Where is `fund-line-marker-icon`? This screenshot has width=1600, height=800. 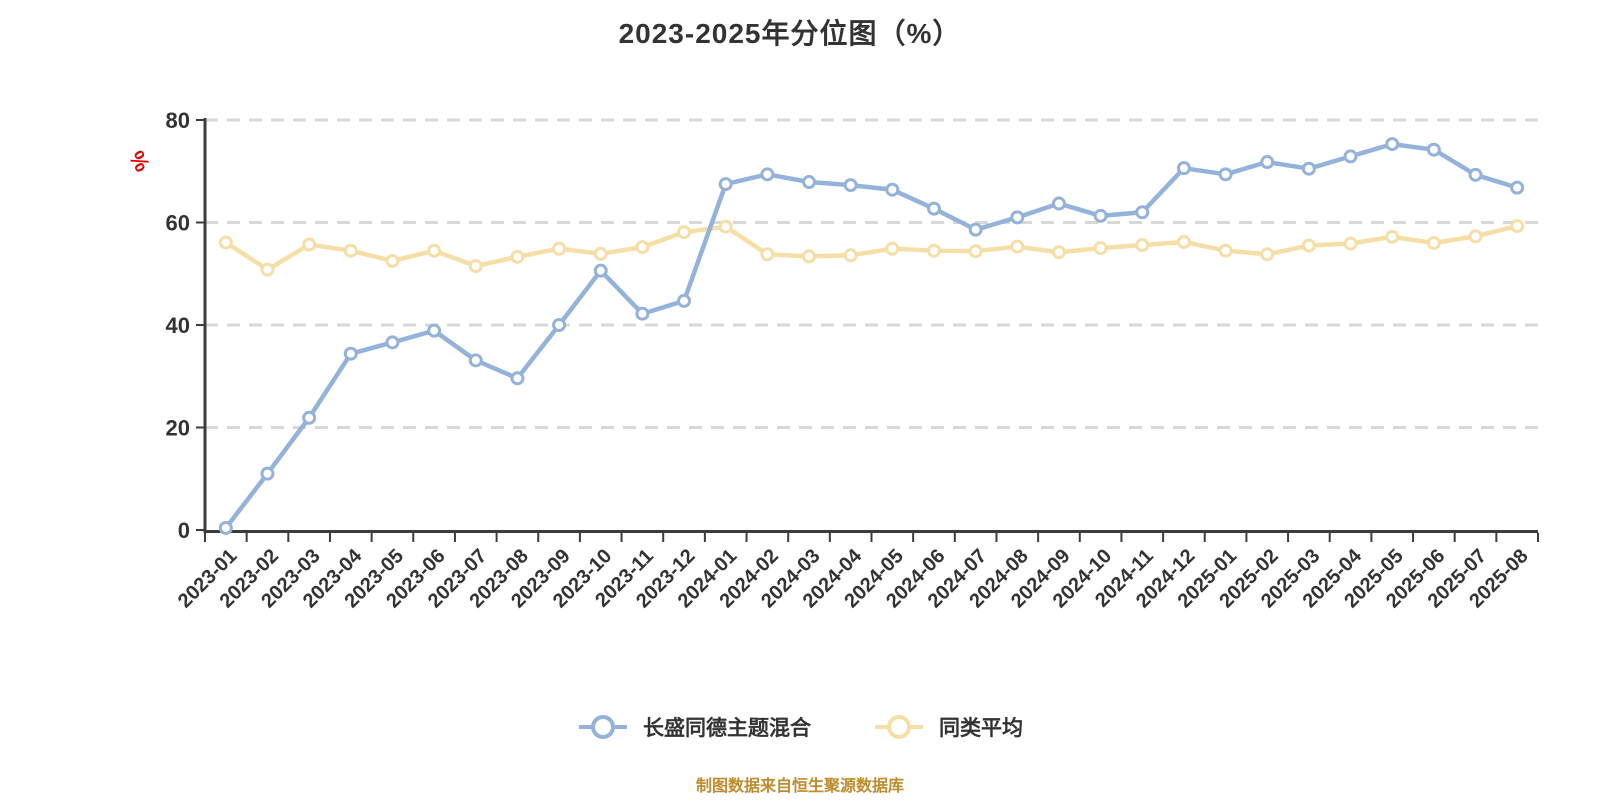 fund-line-marker-icon is located at coordinates (603, 727).